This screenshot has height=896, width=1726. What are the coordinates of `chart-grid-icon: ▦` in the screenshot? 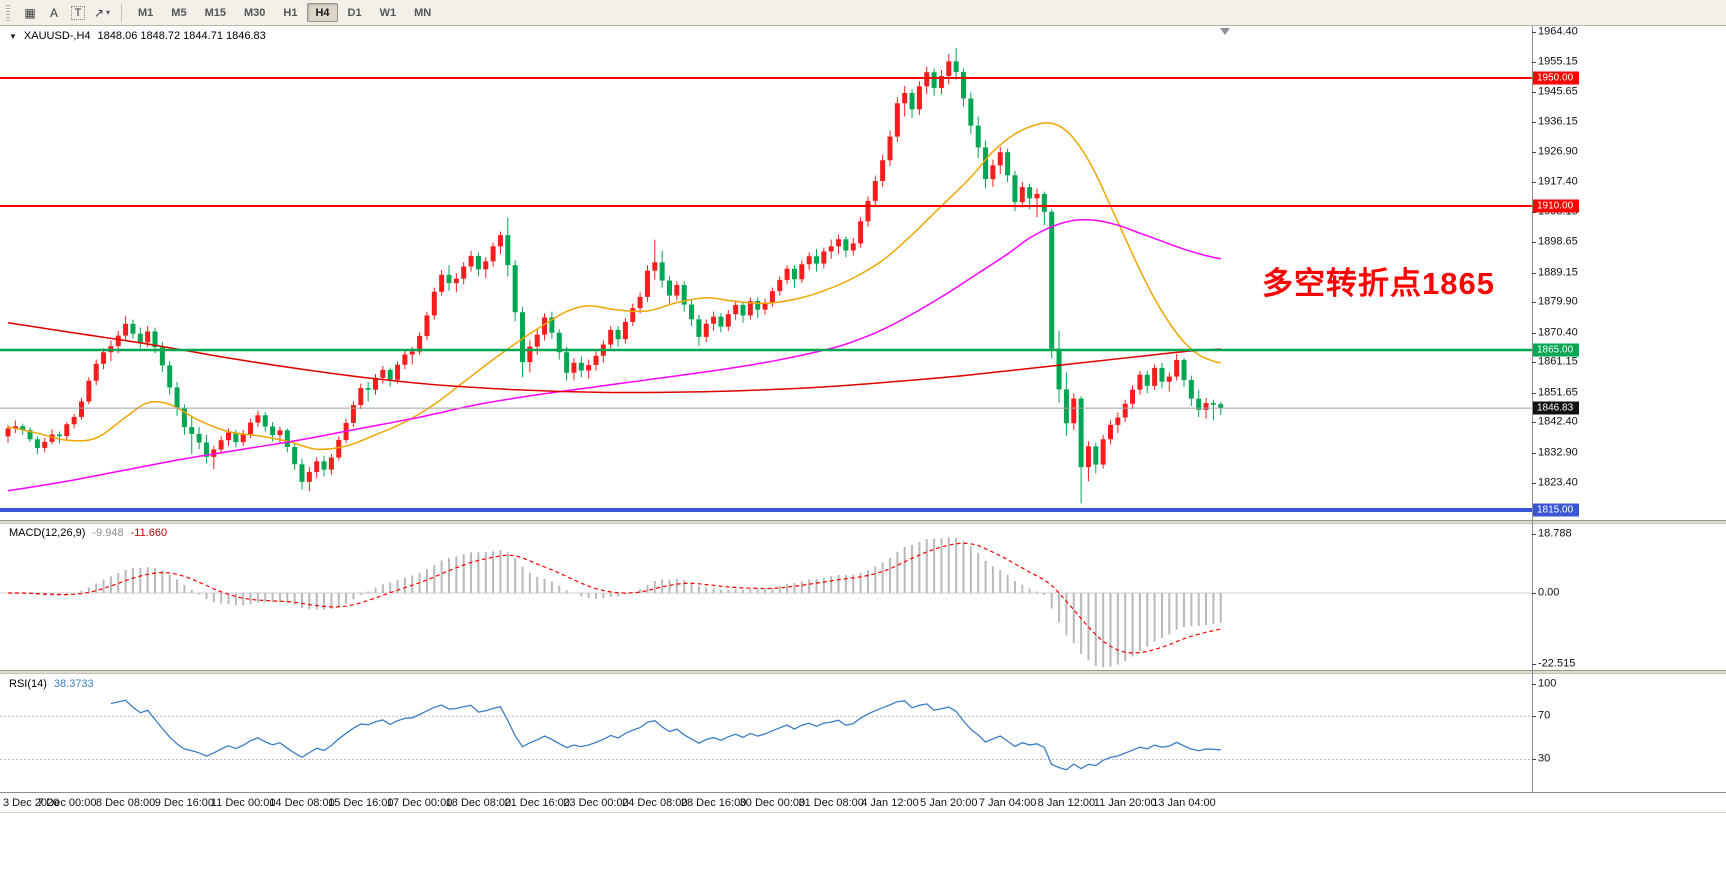 It's located at (30, 12).